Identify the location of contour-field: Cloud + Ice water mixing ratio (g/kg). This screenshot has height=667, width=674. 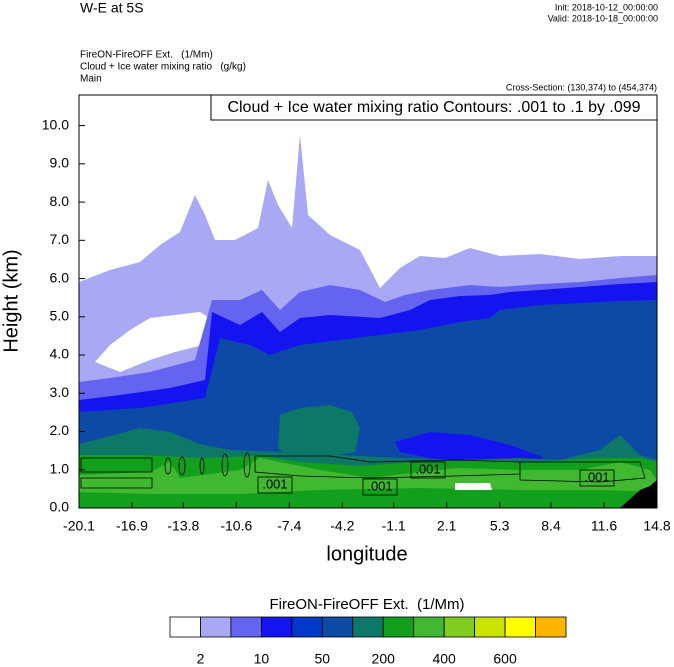
(163, 67).